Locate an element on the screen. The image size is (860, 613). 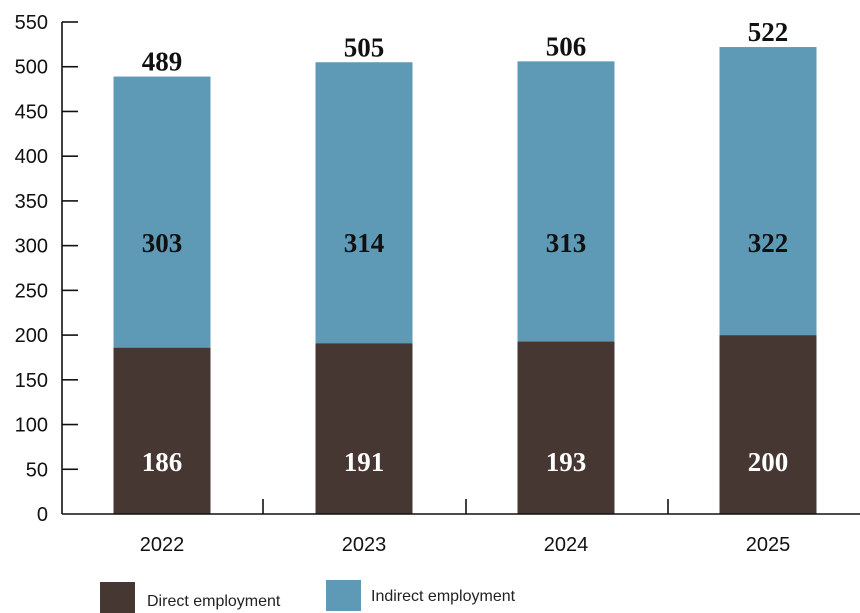
data-label-direct-2025: 200 is located at coordinates (768, 462).